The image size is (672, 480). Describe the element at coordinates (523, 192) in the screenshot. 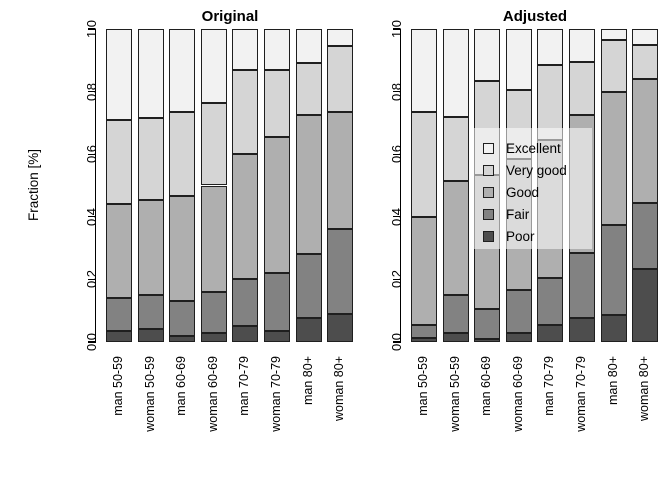

I see `legend-label: Good` at that location.